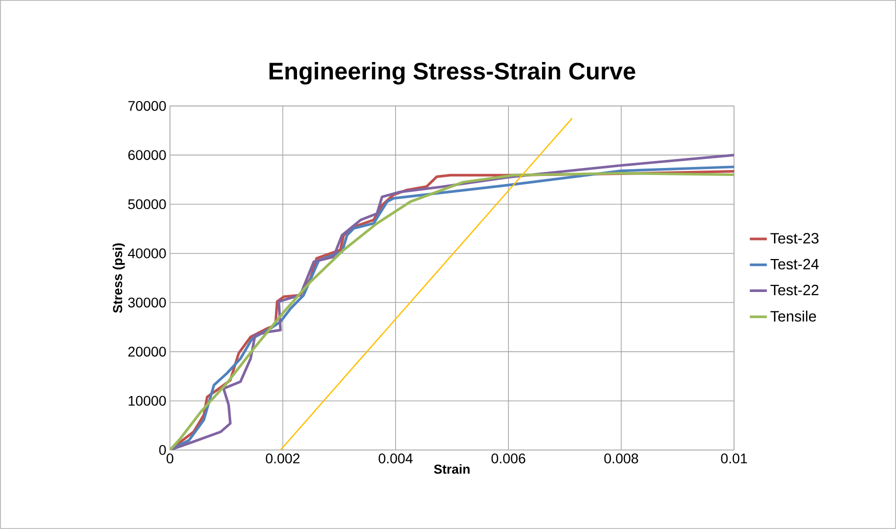  I want to click on y-tick-label: 0, so click(162, 450).